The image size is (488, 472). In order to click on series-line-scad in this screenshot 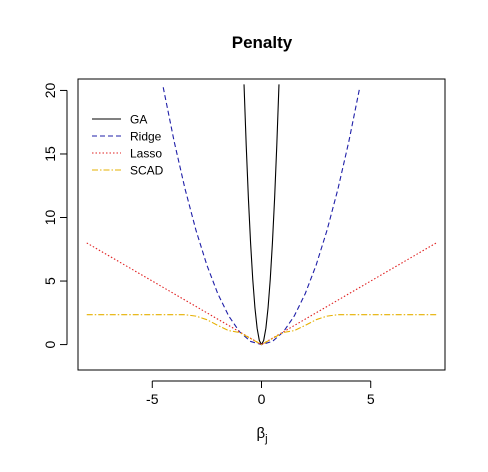, I will do `click(261, 330)`.